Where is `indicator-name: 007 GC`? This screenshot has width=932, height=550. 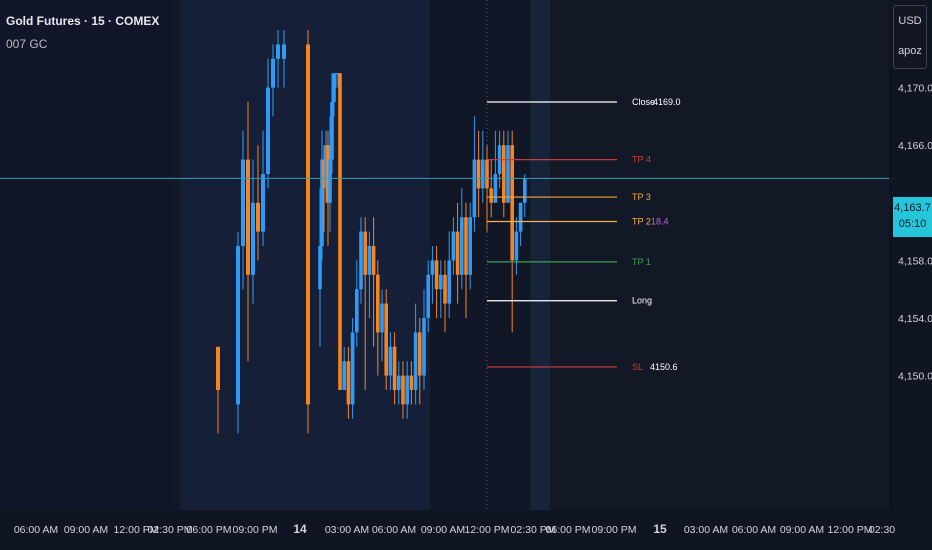
indicator-name: 007 GC is located at coordinates (27, 44).